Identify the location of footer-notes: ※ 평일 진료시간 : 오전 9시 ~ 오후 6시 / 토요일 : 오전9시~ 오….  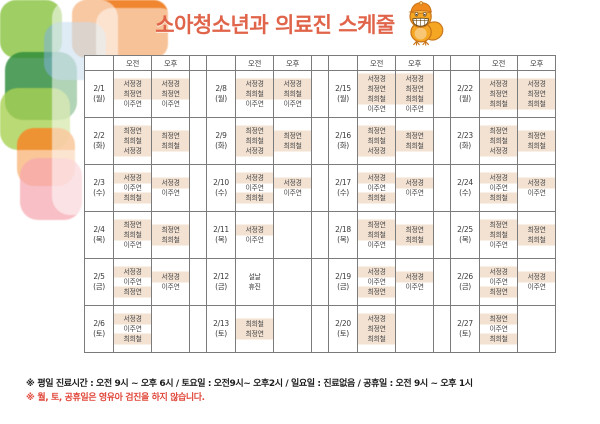
(302, 392).